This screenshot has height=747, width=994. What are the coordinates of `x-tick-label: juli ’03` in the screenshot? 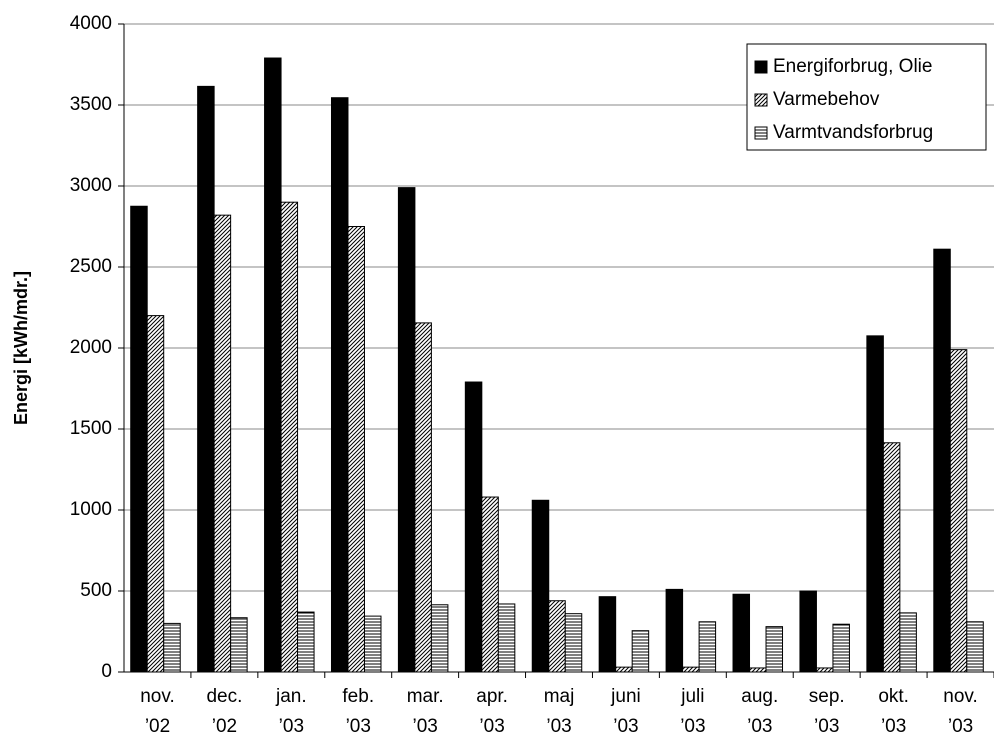 It's located at (693, 711).